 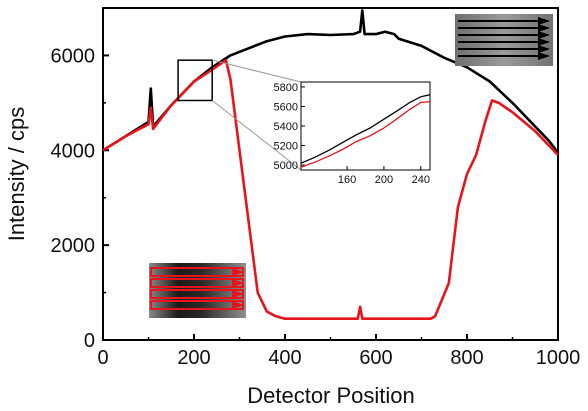 What do you see at coordinates (286, 166) in the screenshot?
I see `inset-y-tick-label: 5000` at bounding box center [286, 166].